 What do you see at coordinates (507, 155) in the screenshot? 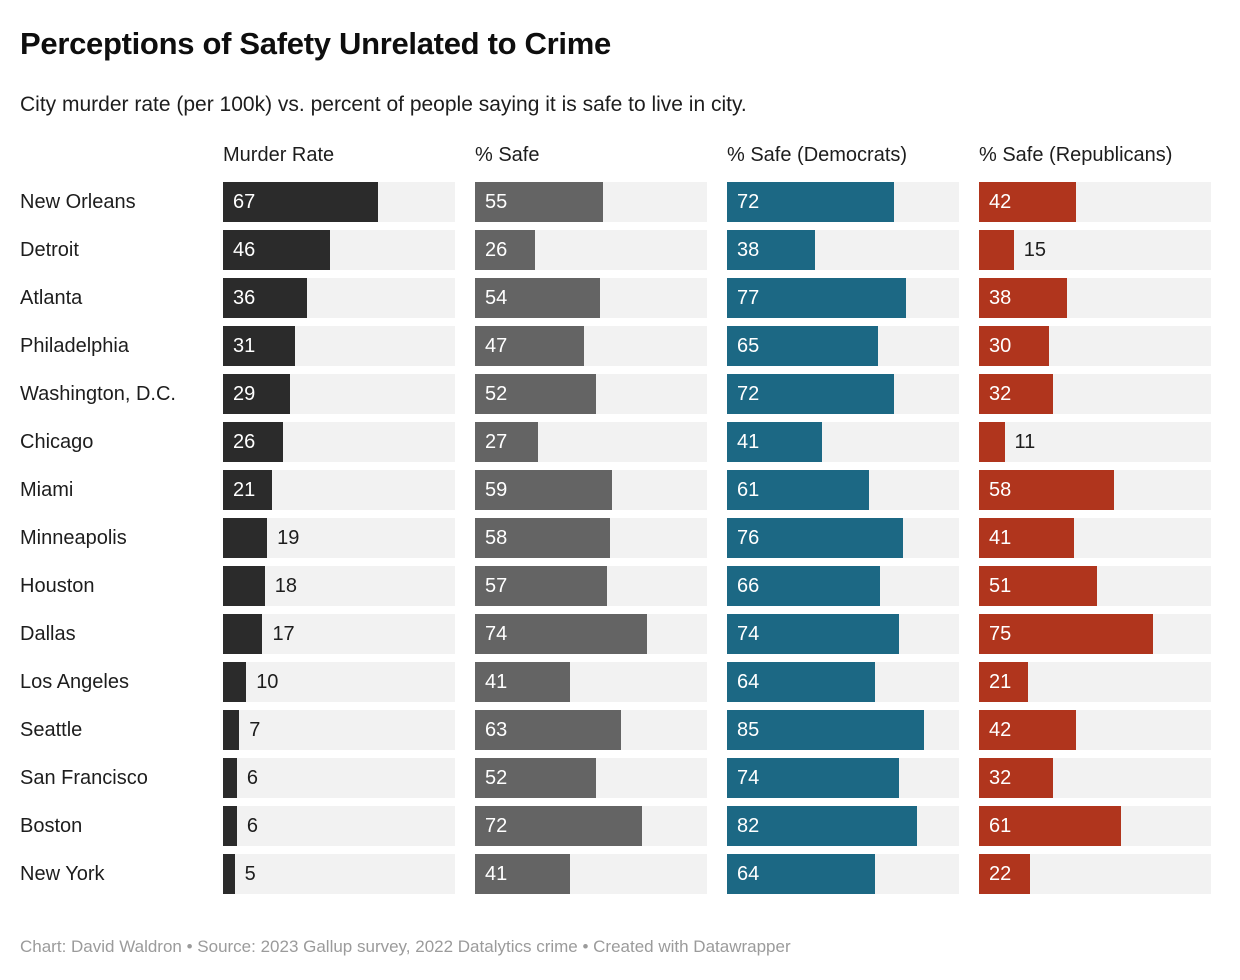
I see `column-header-safe: % Safe` at bounding box center [507, 155].